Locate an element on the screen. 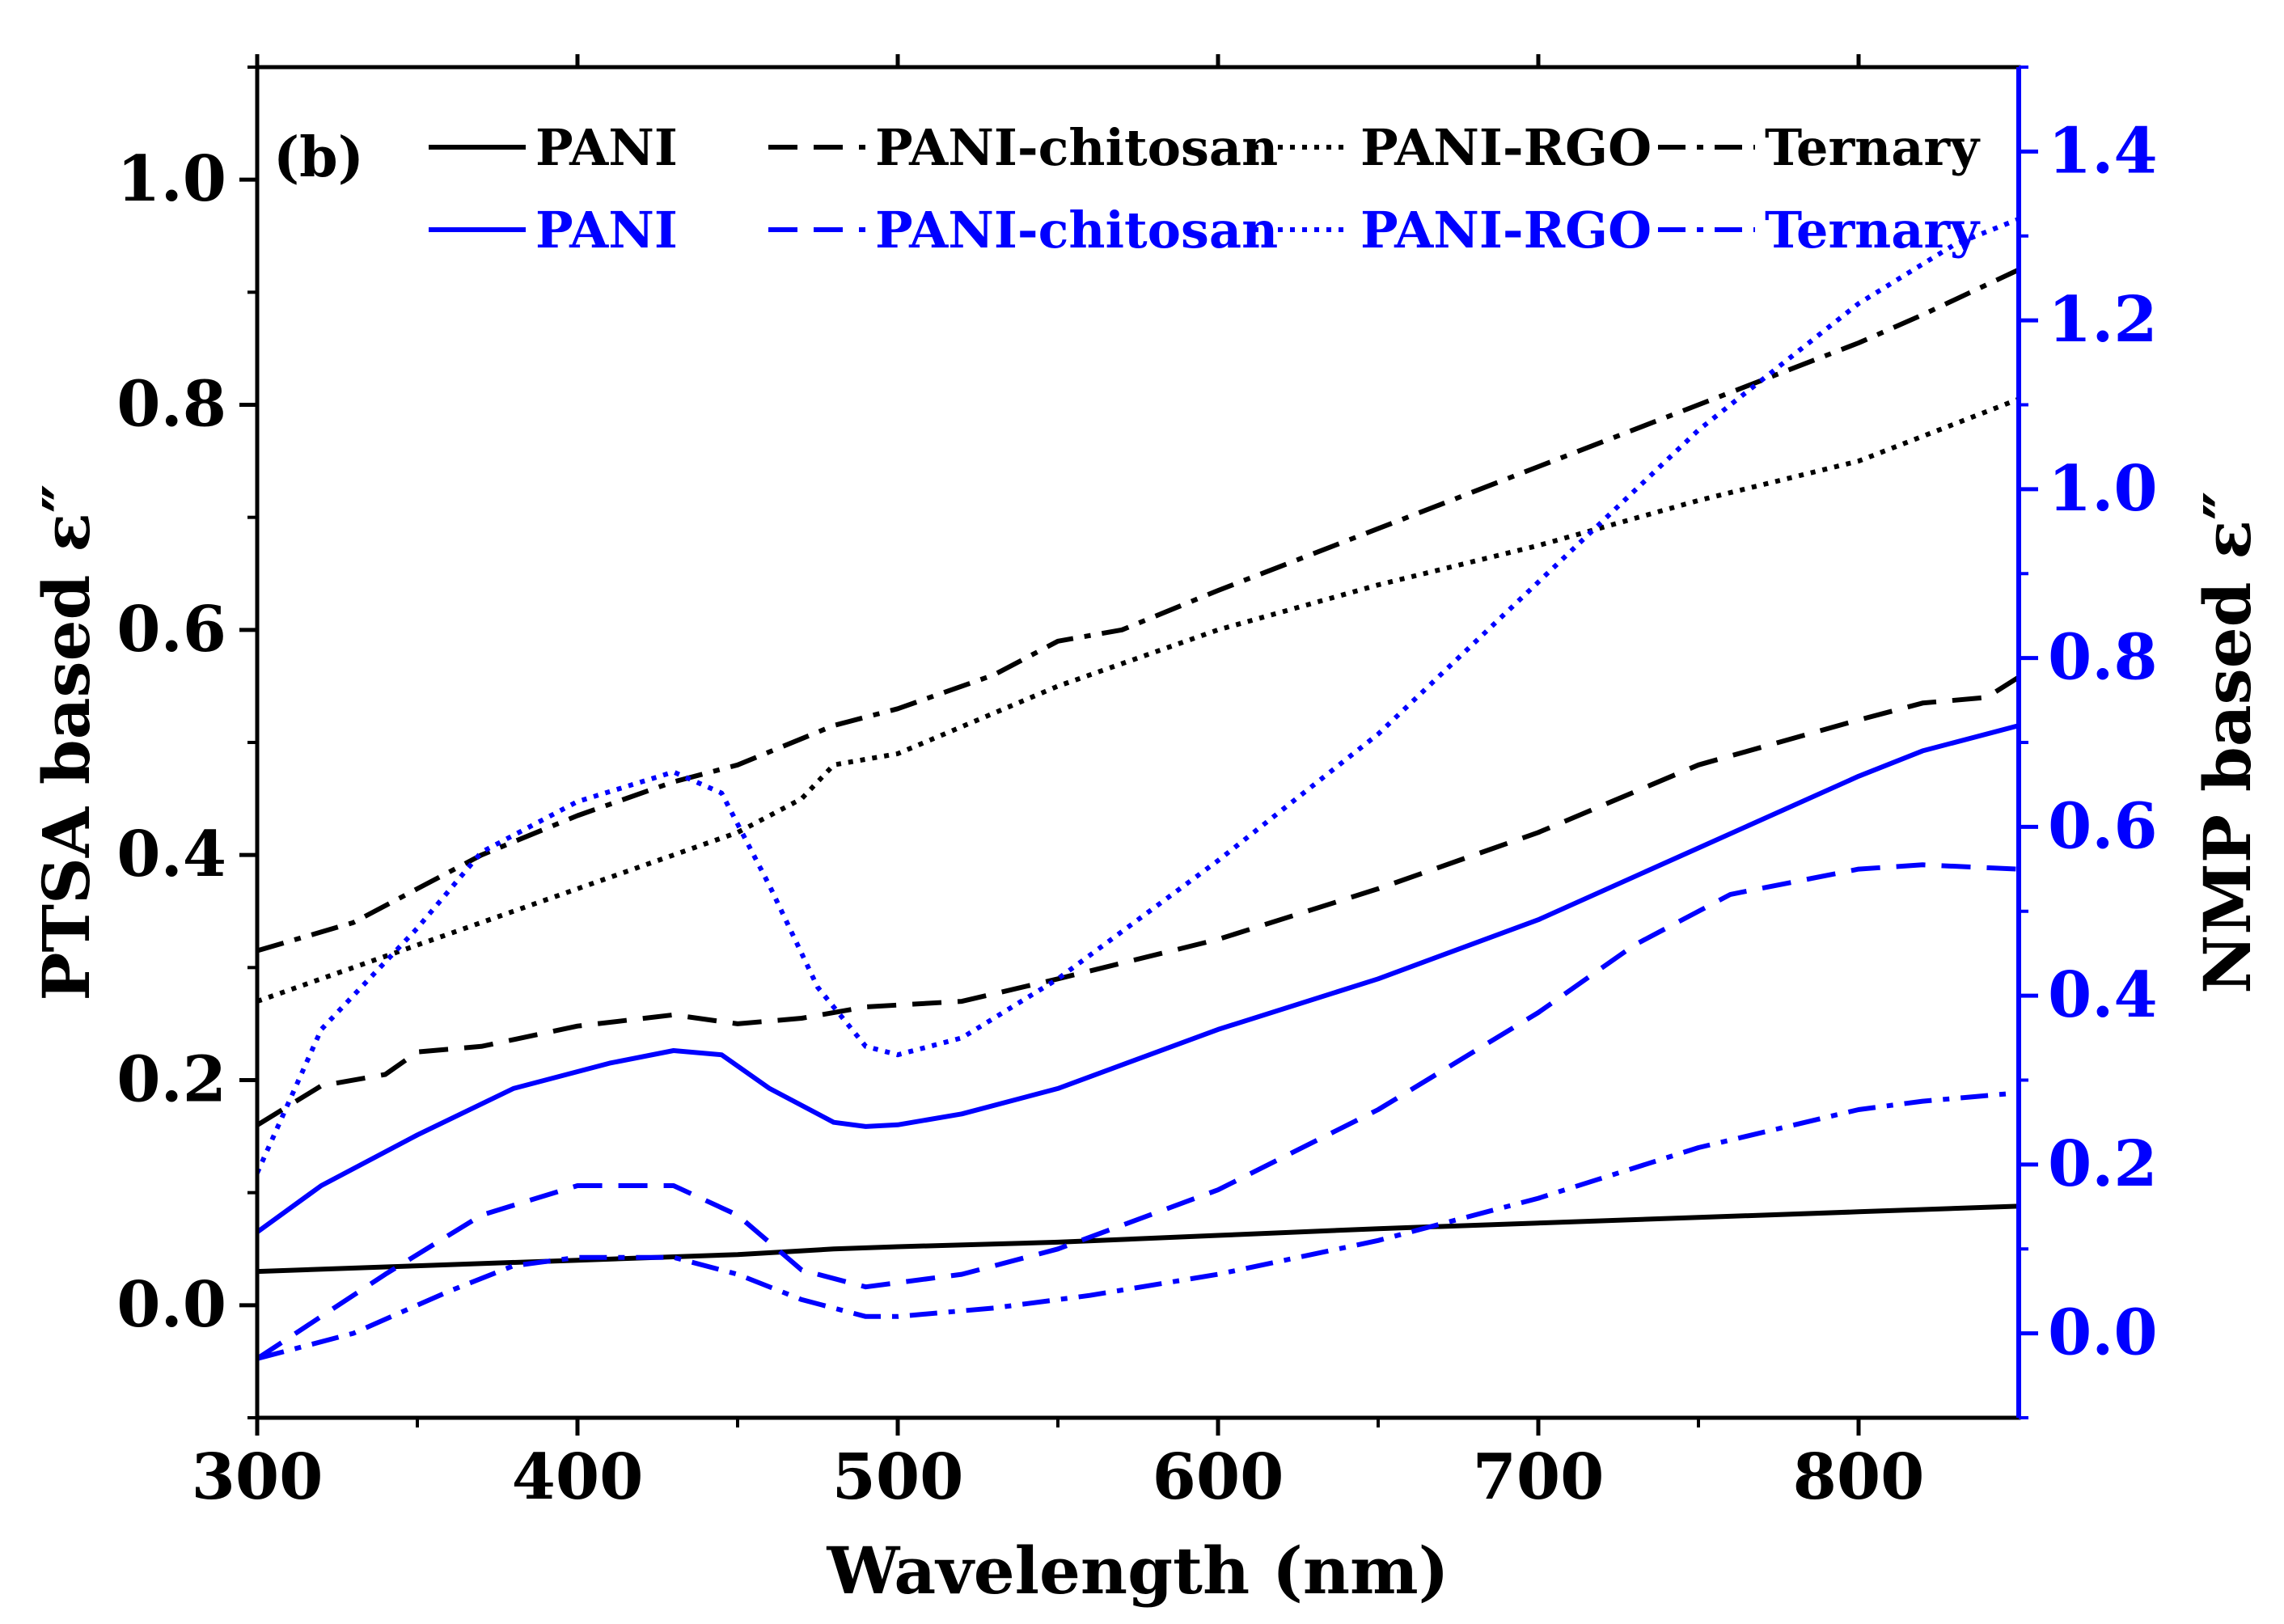 This screenshot has height=1624, width=2284. y-right-tick-label: 1.4 is located at coordinates (2103, 151).